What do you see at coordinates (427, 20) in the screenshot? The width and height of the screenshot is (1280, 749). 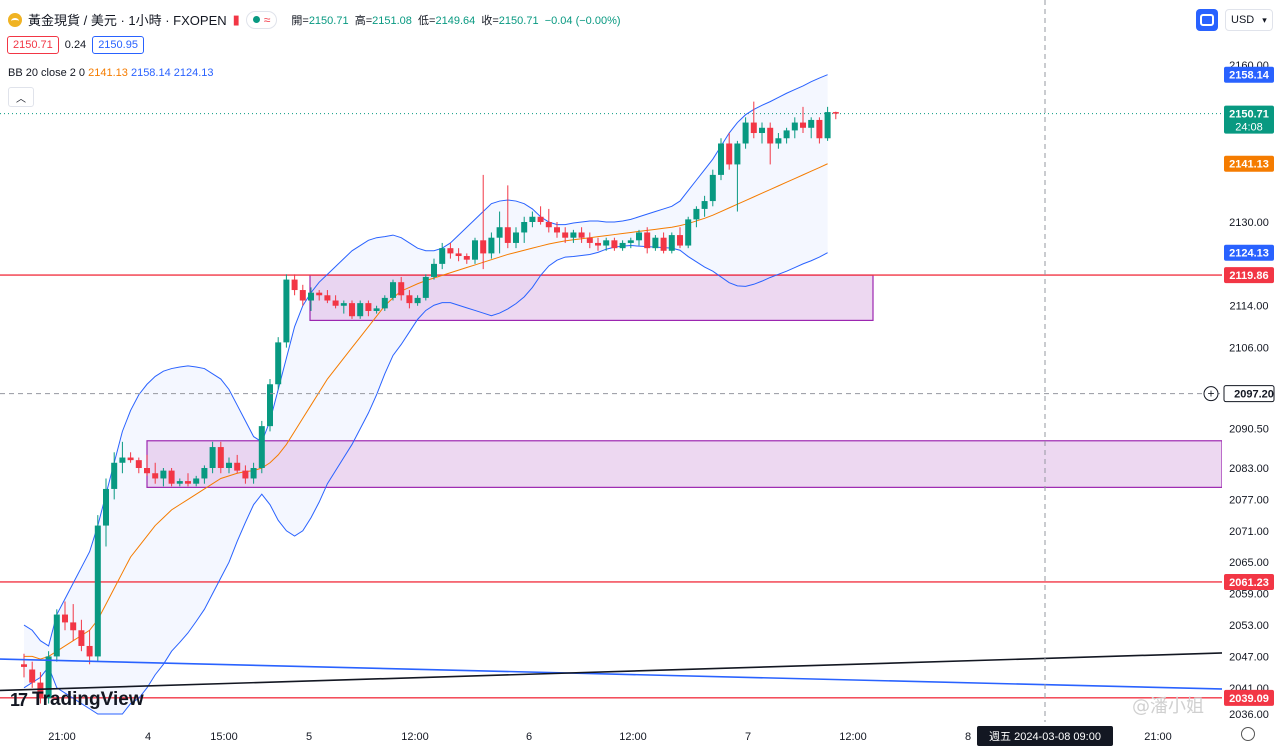 I see `low-label: 低=` at bounding box center [427, 20].